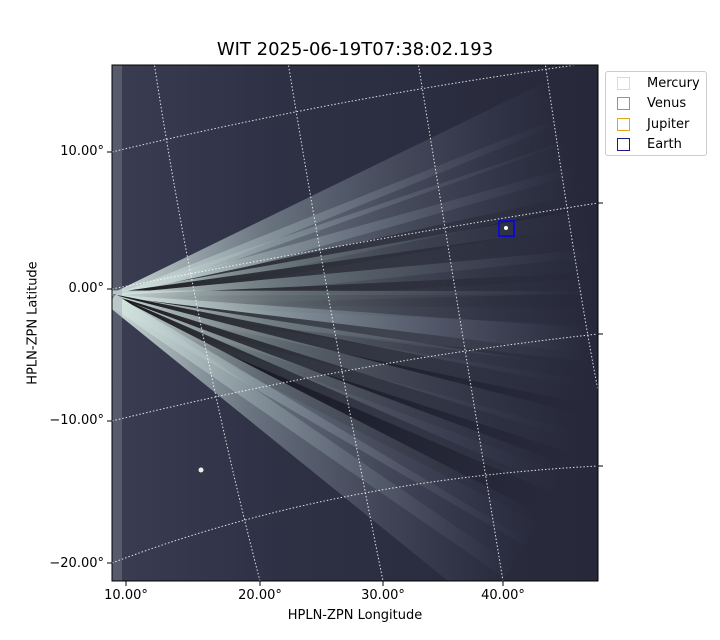 The image size is (720, 640). I want to click on legend-item-earth: Earth, so click(649, 144).